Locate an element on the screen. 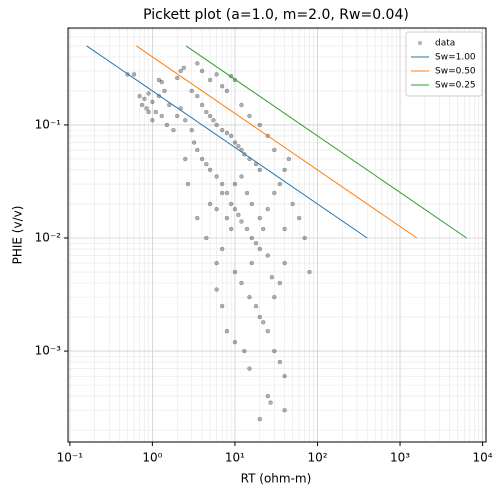 The image size is (502, 495). x-tick-label: 10¹ is located at coordinates (235, 458).